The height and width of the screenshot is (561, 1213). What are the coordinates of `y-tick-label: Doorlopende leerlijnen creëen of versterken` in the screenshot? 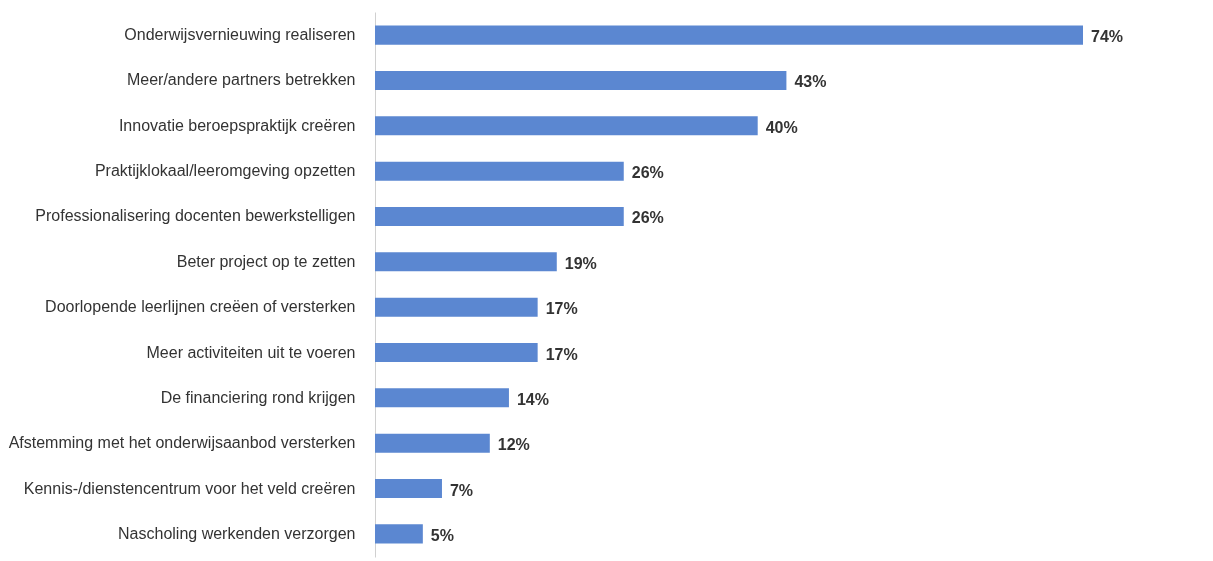 It's located at (200, 307).